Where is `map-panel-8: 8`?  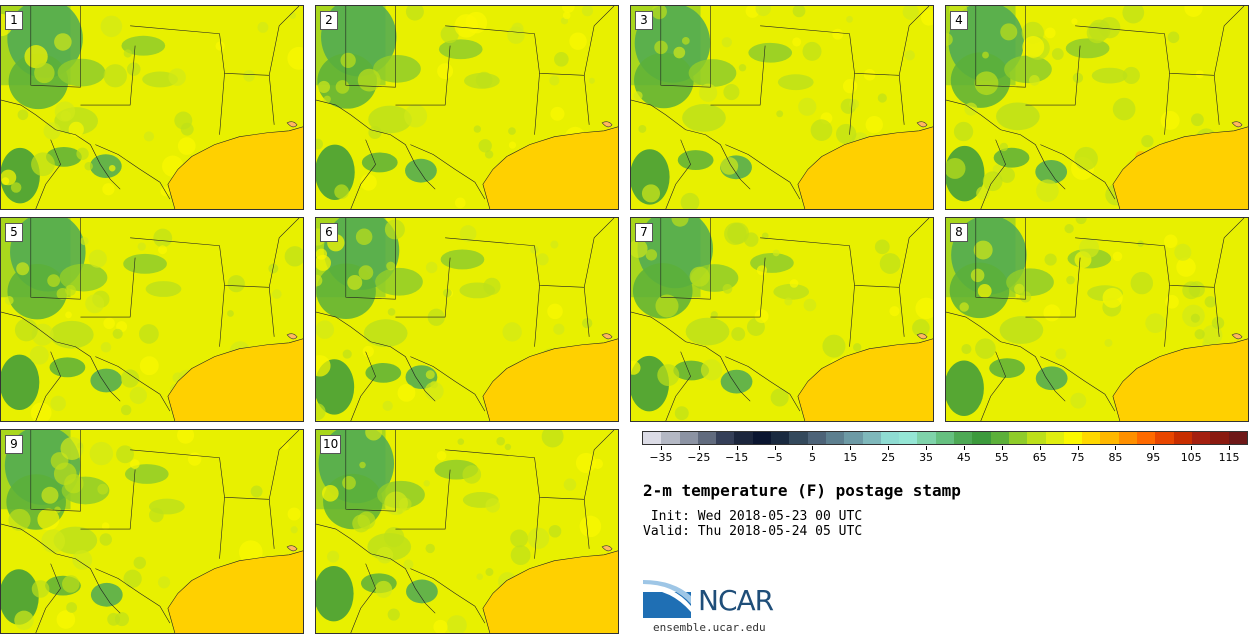 map-panel-8: 8 is located at coordinates (1097, 319).